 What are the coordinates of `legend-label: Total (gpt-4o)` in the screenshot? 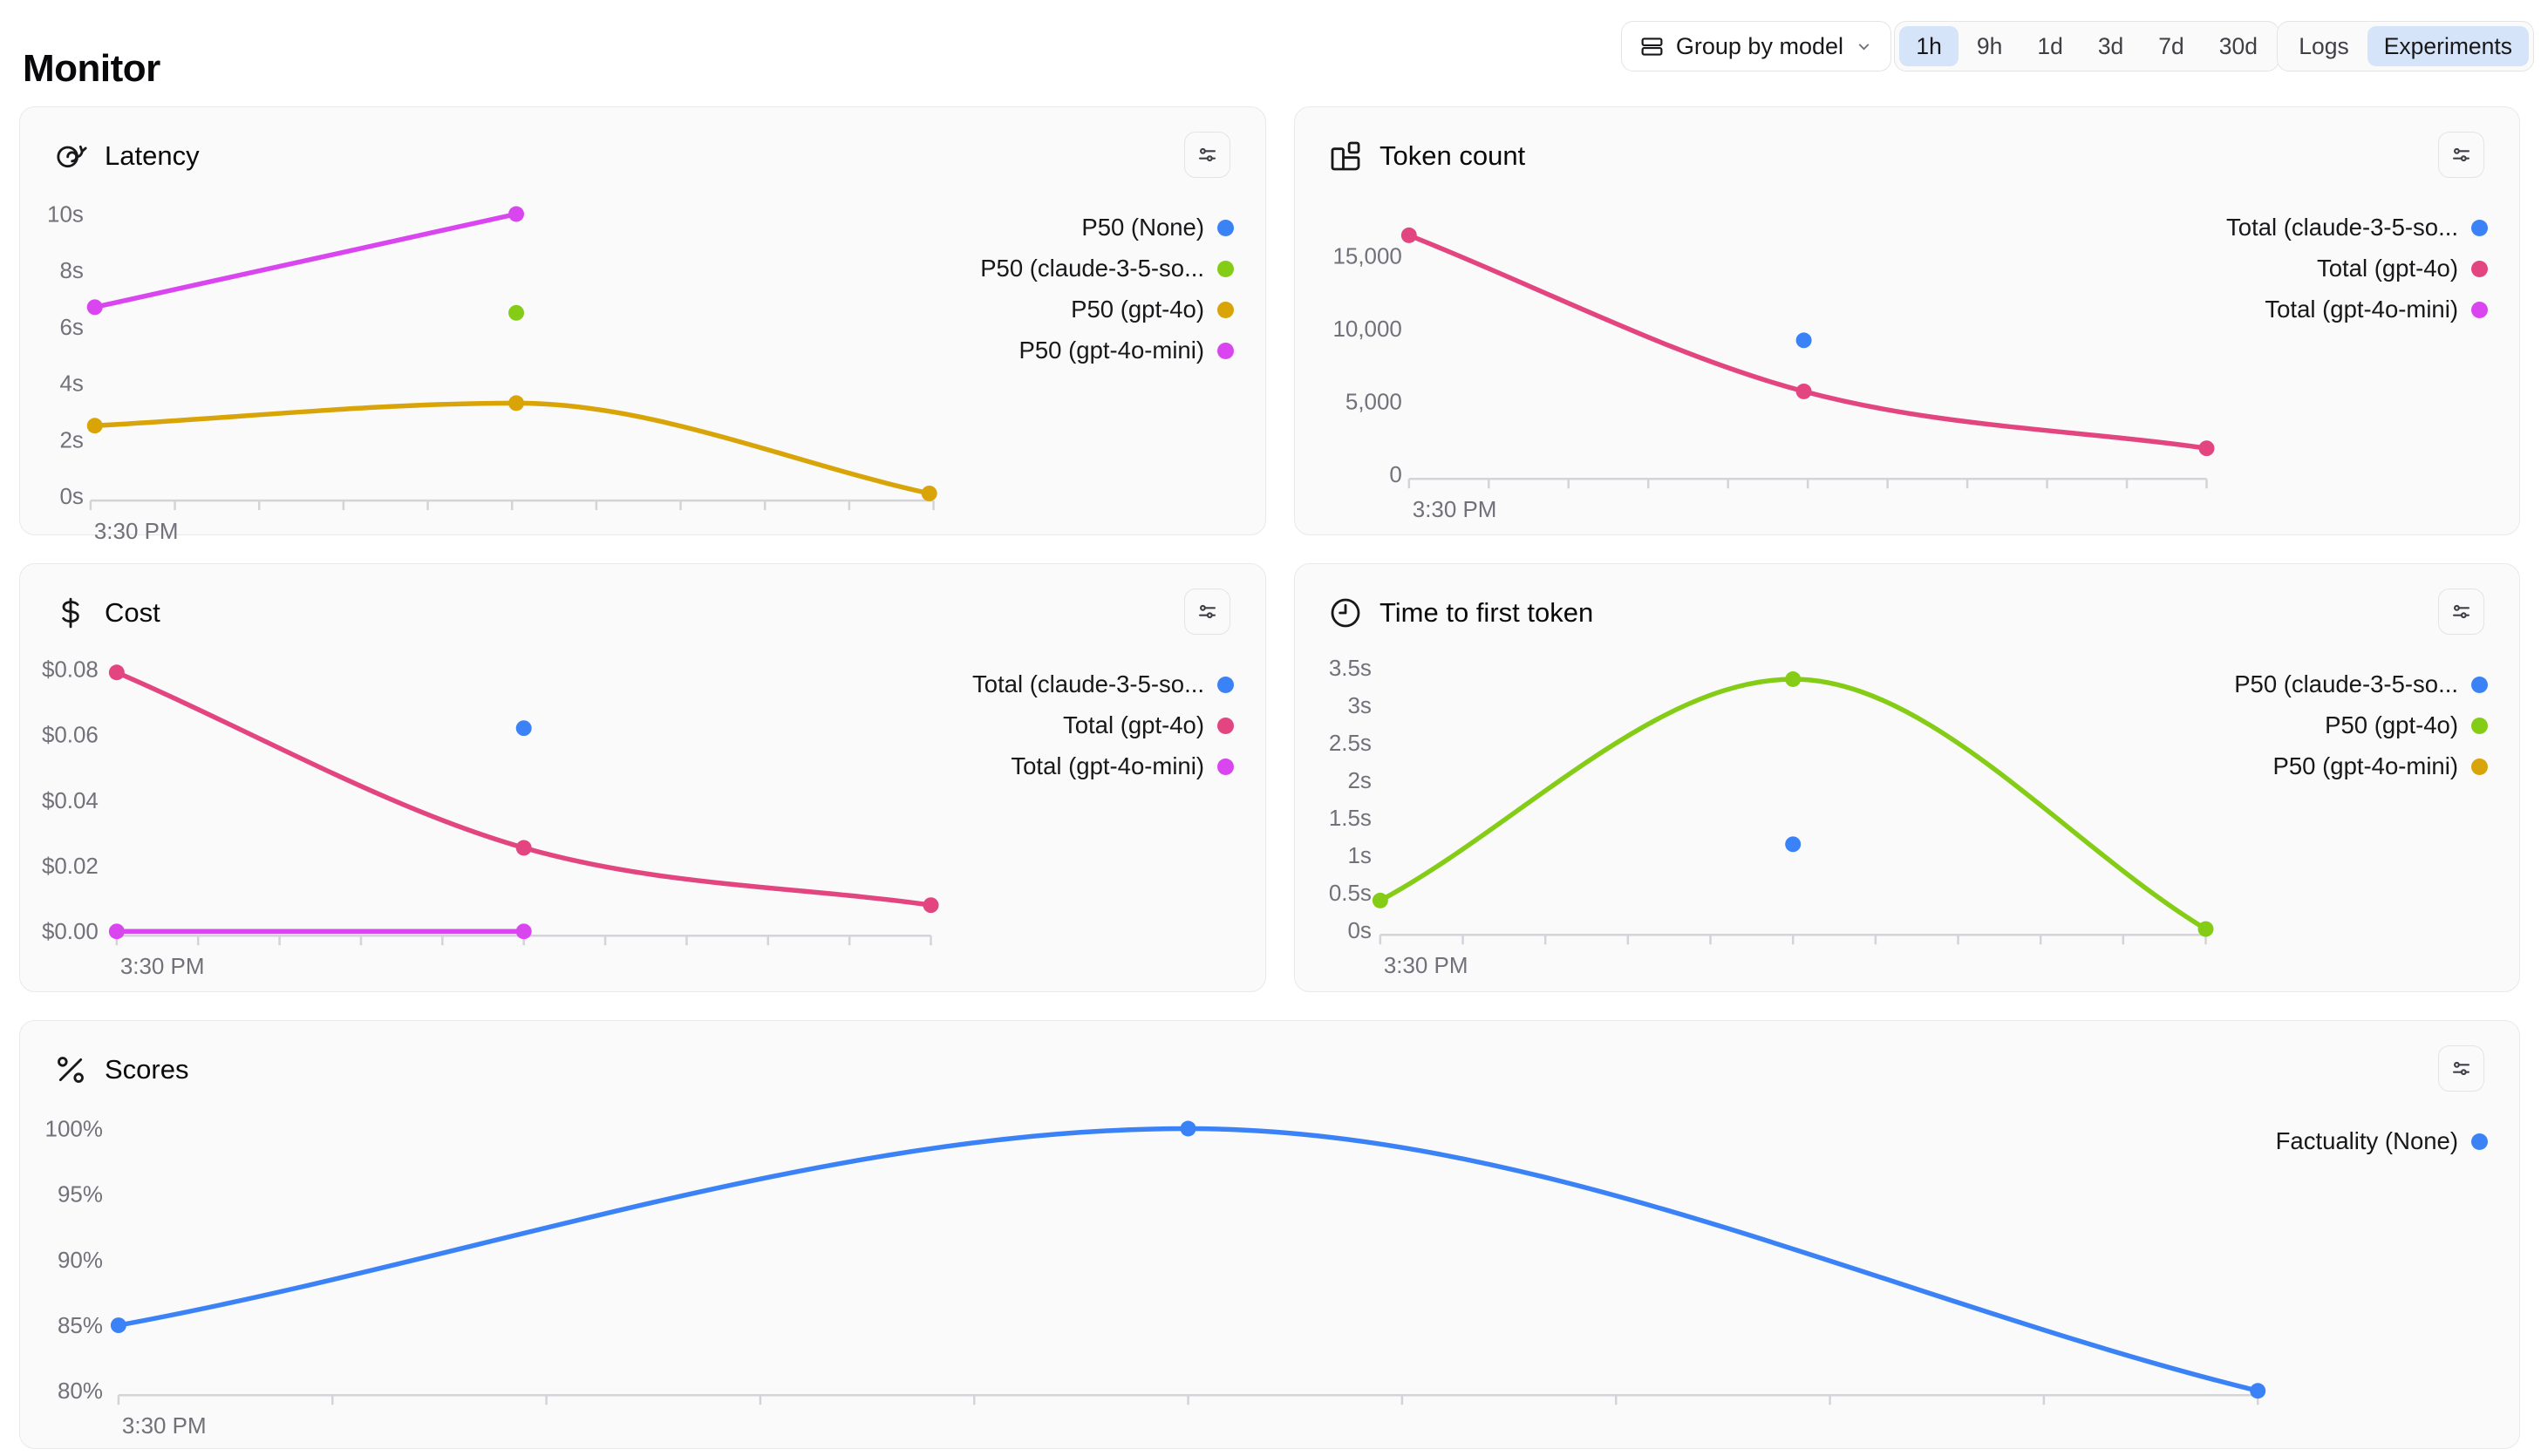 It's located at (2387, 268).